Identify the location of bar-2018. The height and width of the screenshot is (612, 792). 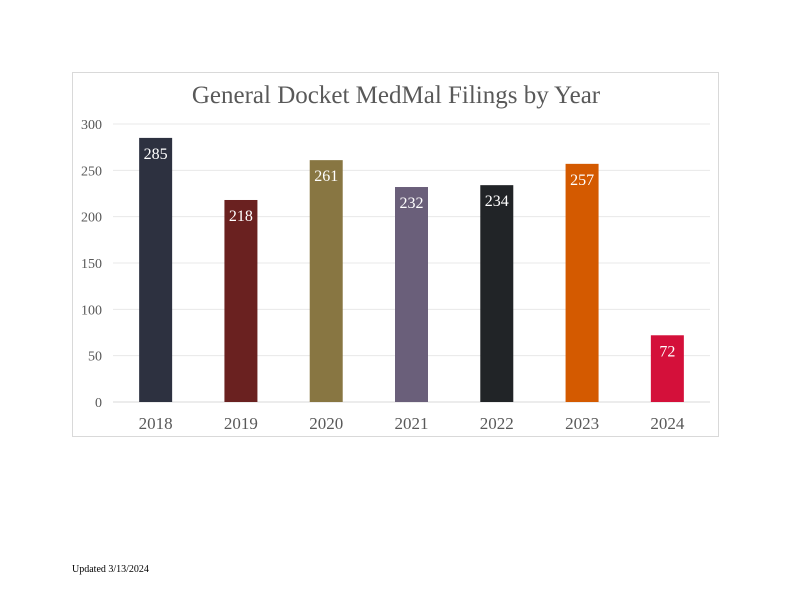
(156, 269).